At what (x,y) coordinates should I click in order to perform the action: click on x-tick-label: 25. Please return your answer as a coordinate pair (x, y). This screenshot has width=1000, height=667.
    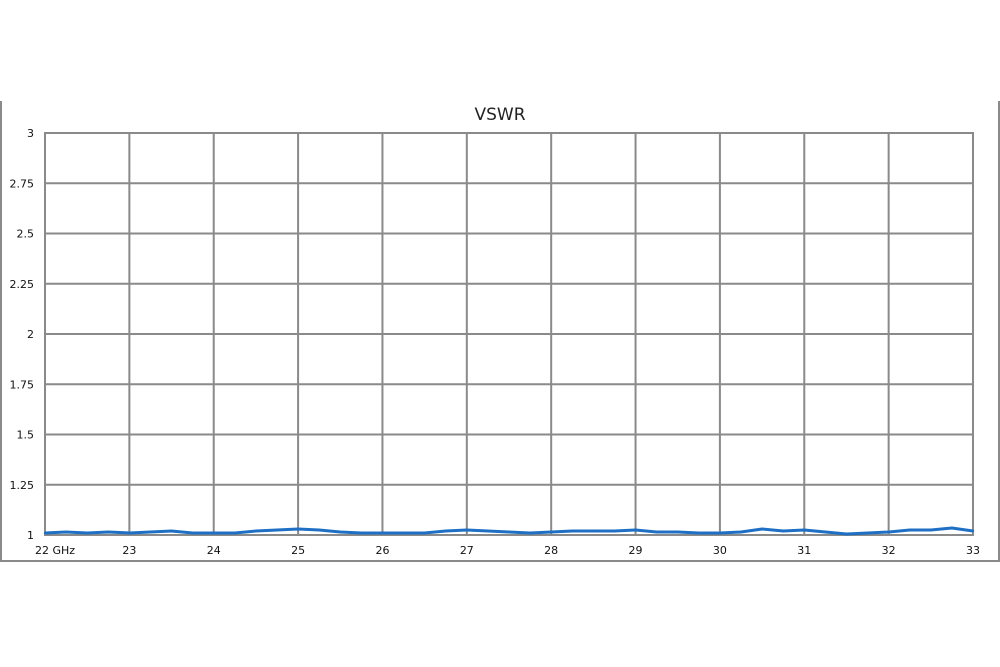
    Looking at the image, I should click on (298, 550).